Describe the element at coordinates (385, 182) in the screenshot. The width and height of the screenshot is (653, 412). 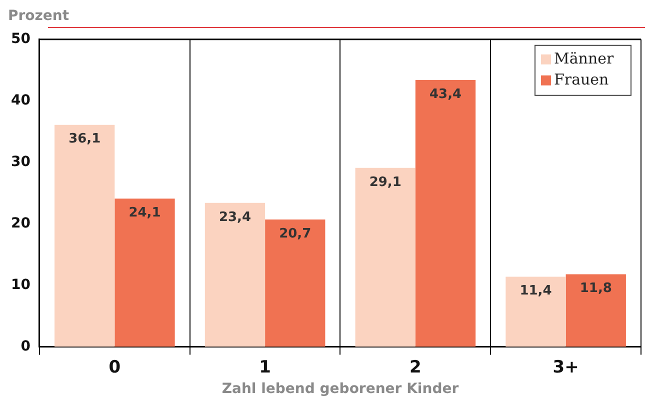
I see `data-label: 29,1` at that location.